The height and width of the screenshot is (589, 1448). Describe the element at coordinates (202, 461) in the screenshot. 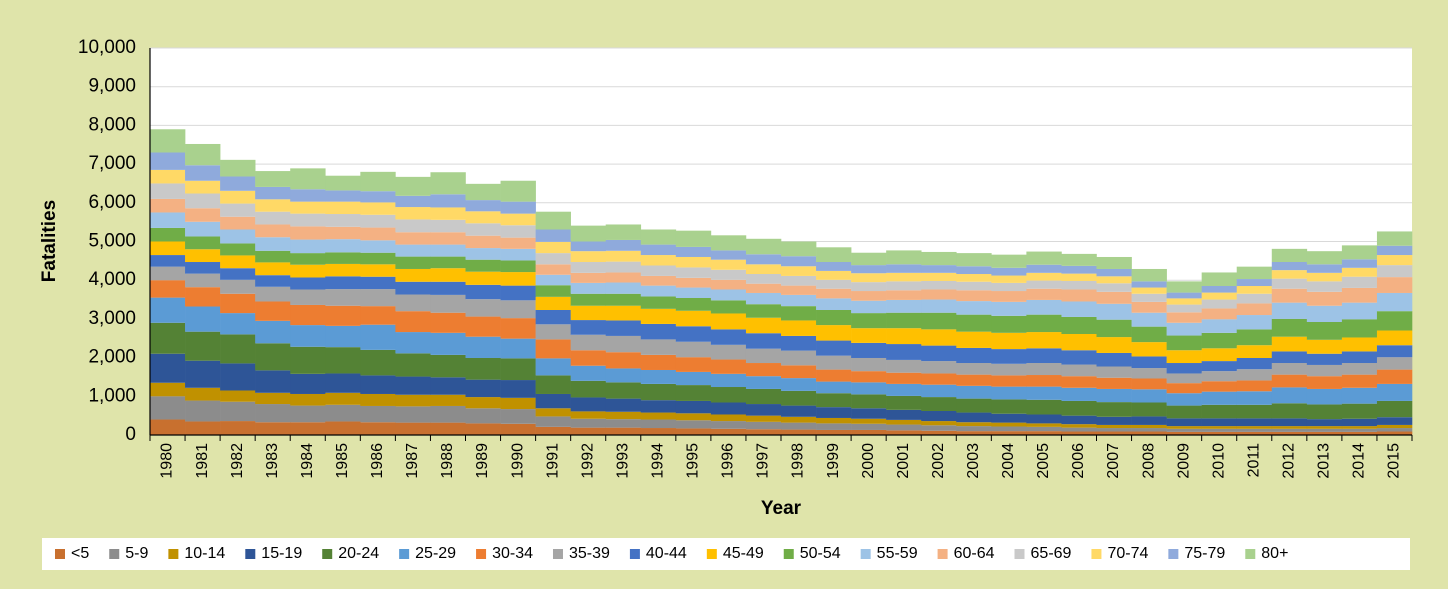

I see `x-tick-label: 1981` at that location.